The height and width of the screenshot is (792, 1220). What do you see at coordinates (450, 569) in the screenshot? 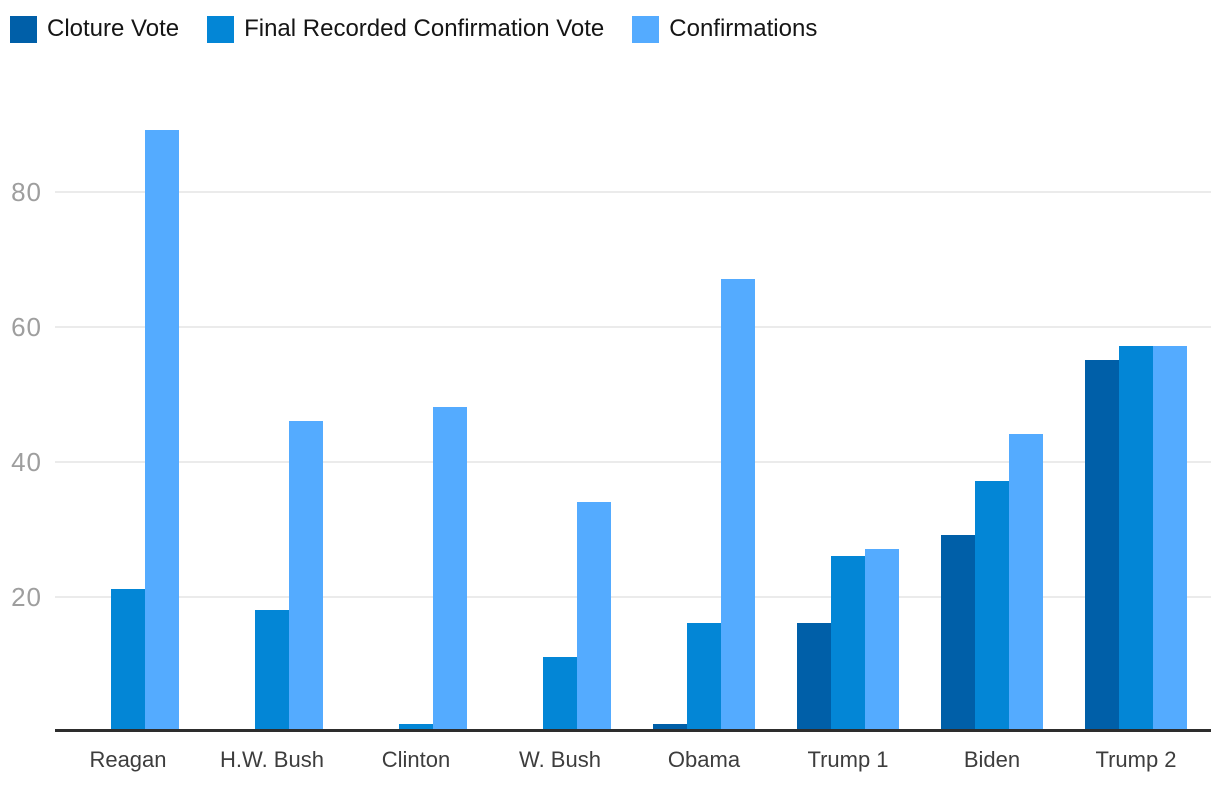
I see `bar-confirmations-clinton` at bounding box center [450, 569].